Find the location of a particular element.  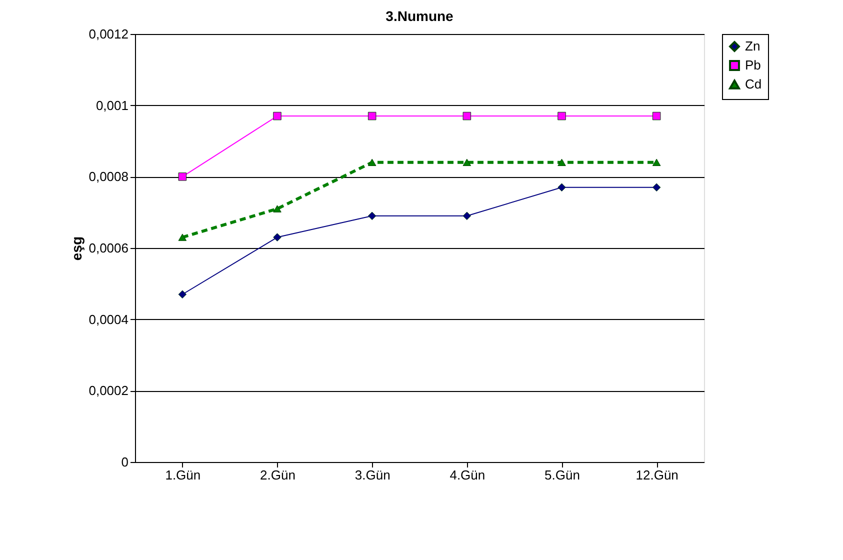

y-tick-label: 0,0004 is located at coordinates (108, 319).